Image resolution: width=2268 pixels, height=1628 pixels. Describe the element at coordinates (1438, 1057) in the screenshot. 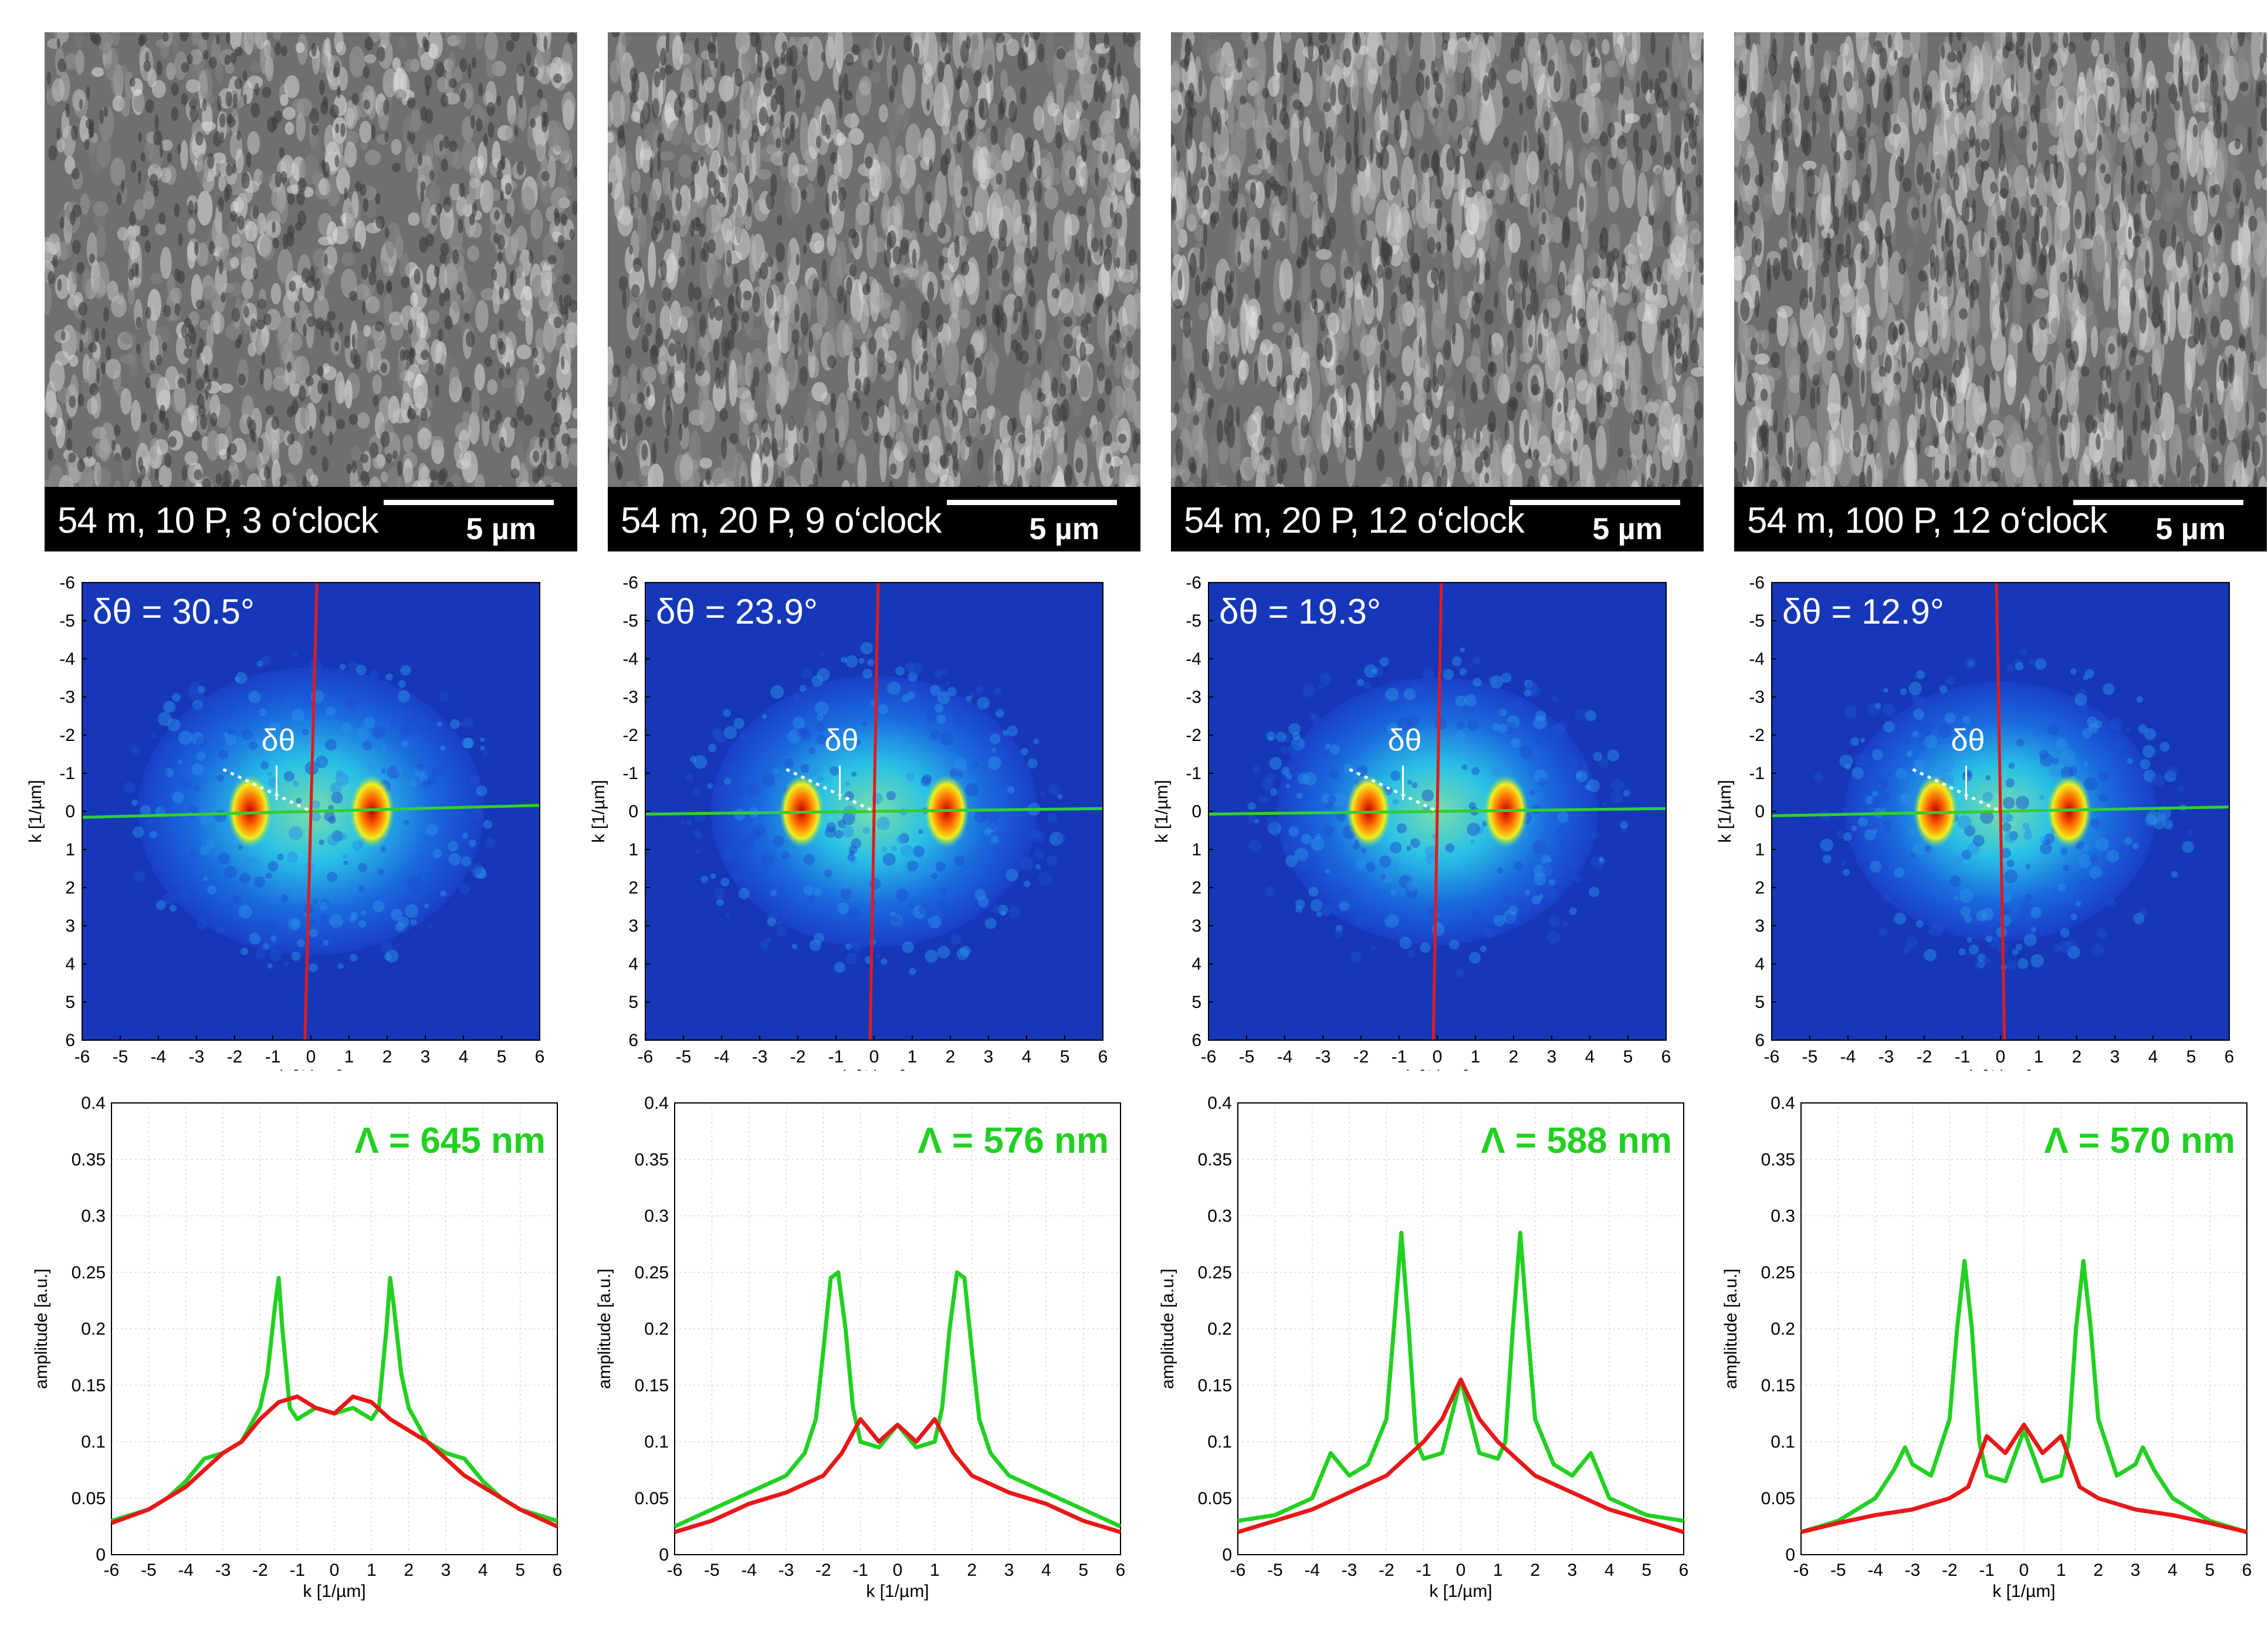

I see `fft-x-tick: 0` at that location.